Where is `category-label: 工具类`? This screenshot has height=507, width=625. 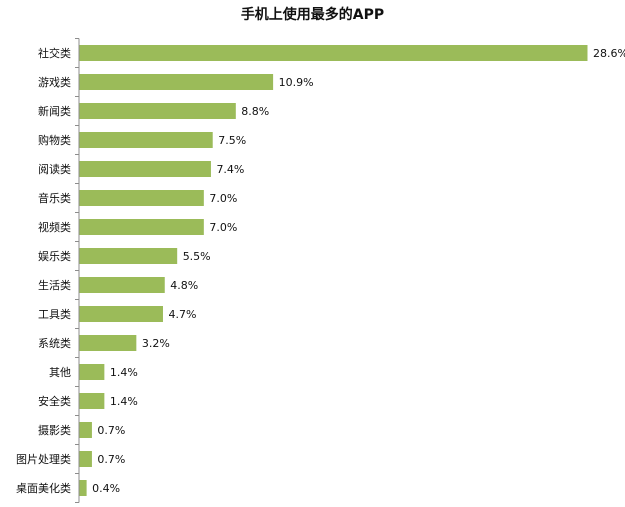
category-label: 工具类 is located at coordinates (54, 314).